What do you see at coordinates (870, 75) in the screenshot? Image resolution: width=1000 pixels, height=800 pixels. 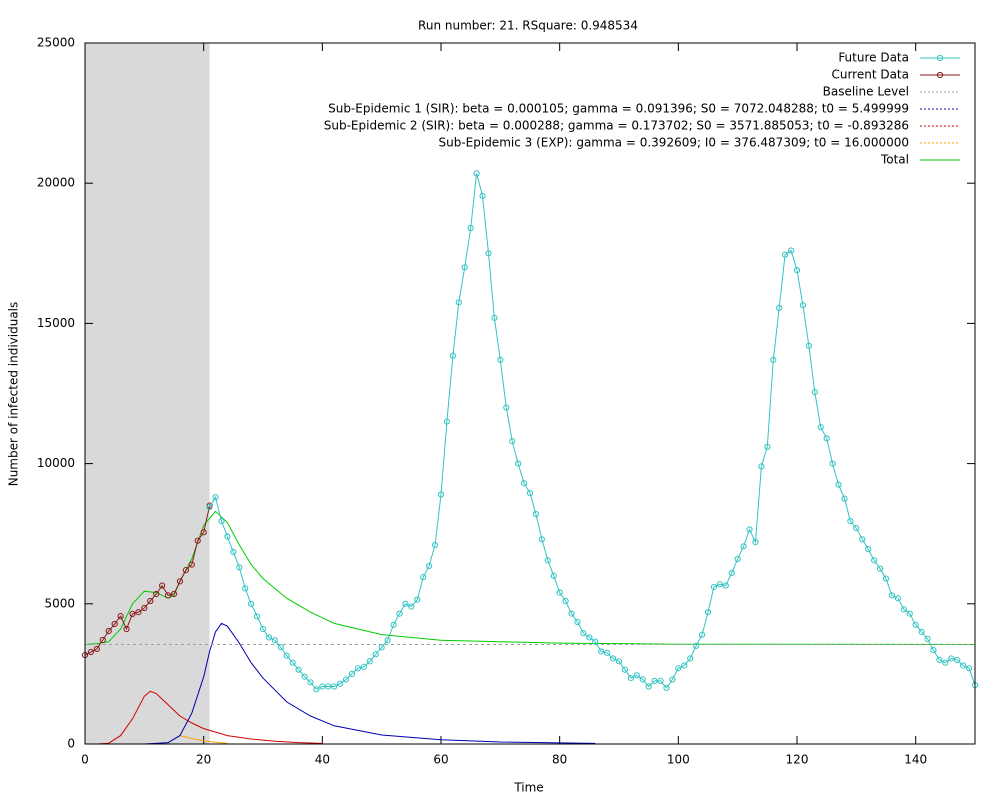 I see `legend-label: Current Data` at bounding box center [870, 75].